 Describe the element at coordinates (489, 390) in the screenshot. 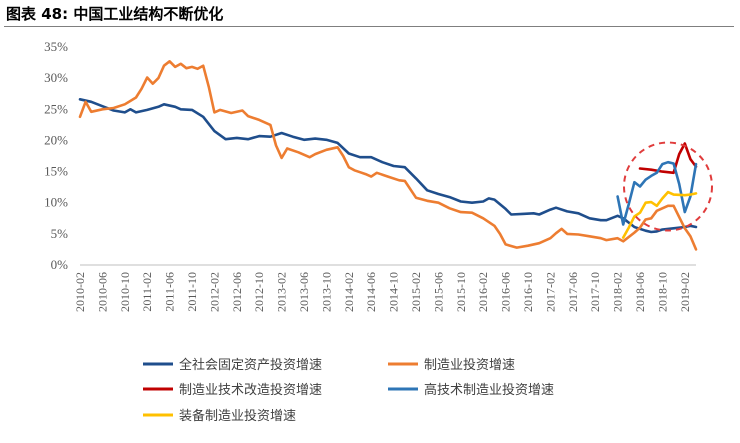

I see `legend-label: 高技术制造业投资增速` at that location.